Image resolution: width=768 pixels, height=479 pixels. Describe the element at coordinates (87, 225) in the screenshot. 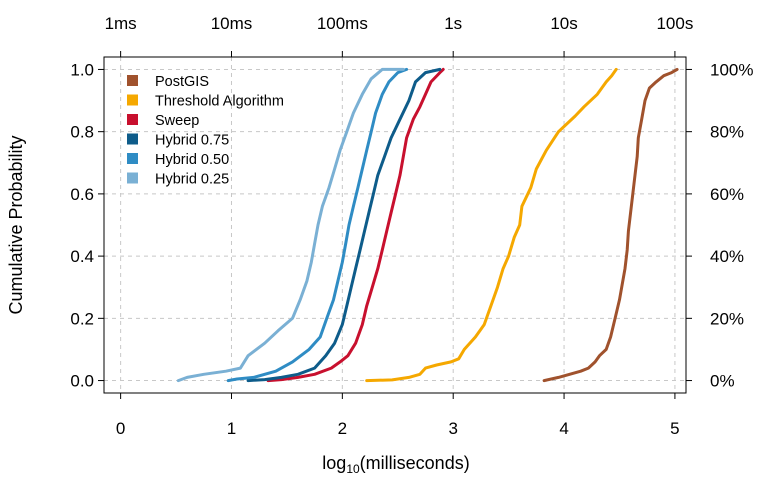

I see `left-axis: 0.0 0.2 0.4 0.6 0.8 1.0` at that location.